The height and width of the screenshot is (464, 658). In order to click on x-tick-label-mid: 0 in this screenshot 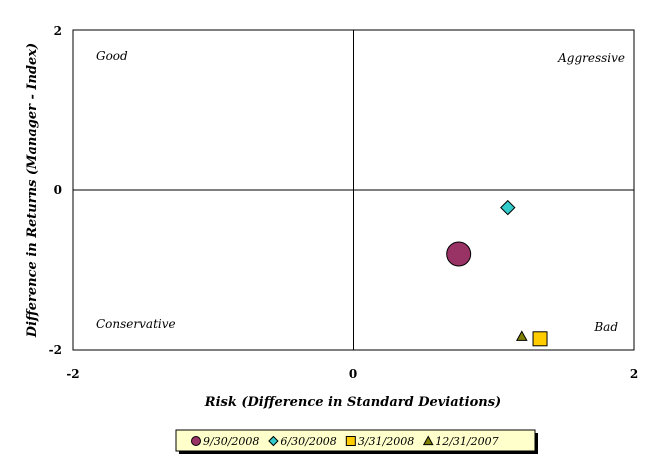, I will do `click(353, 374)`.